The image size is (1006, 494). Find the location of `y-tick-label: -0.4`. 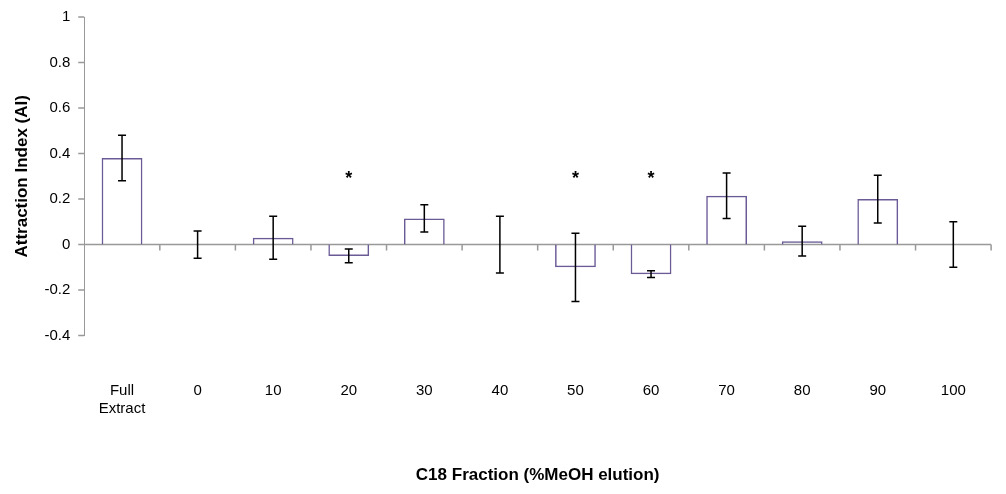

y-tick-label: -0.4 is located at coordinates (57, 334).